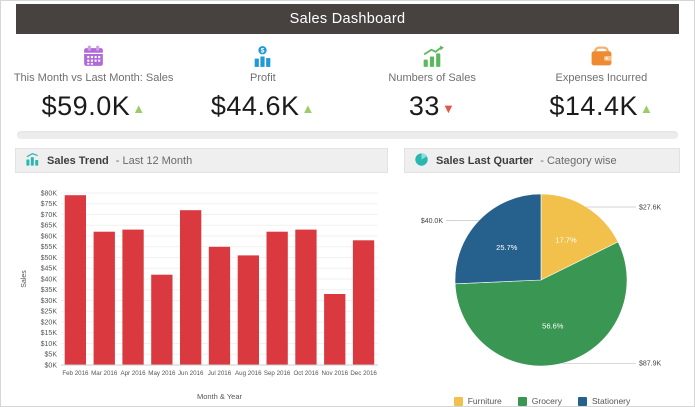 The image size is (695, 407). I want to click on trend-arrow-icon: ▼, so click(448, 108).